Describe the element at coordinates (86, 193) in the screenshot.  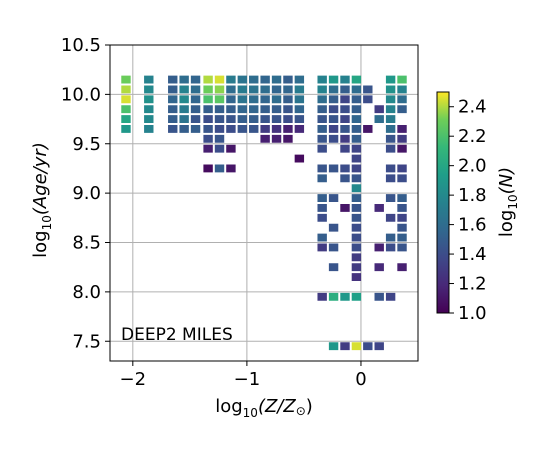
I see `y-tick-label: 9.0` at that location.